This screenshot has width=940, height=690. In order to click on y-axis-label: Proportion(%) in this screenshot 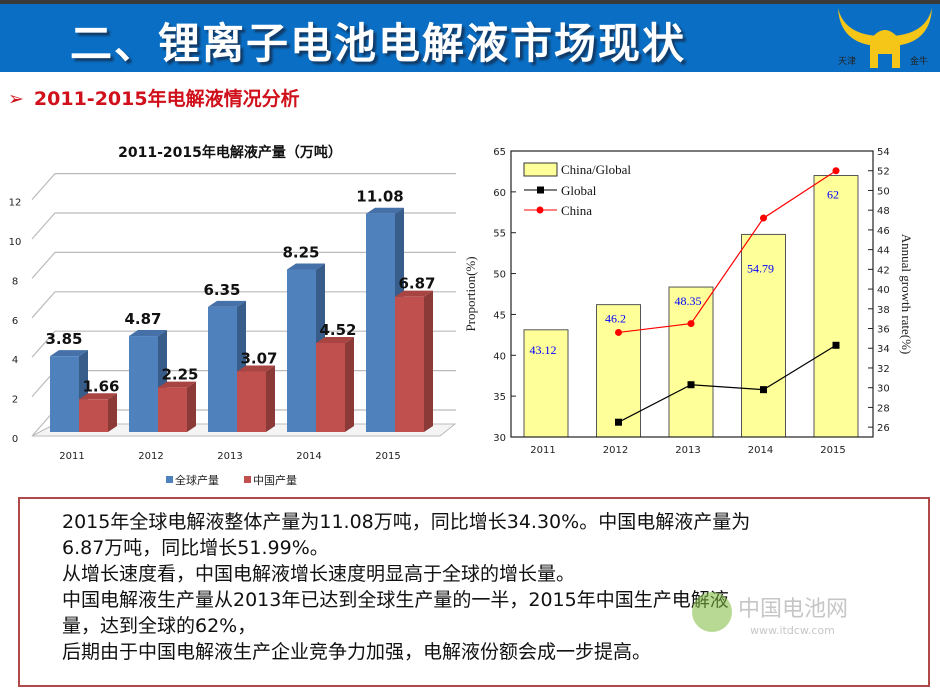, I will do `click(470, 293)`.